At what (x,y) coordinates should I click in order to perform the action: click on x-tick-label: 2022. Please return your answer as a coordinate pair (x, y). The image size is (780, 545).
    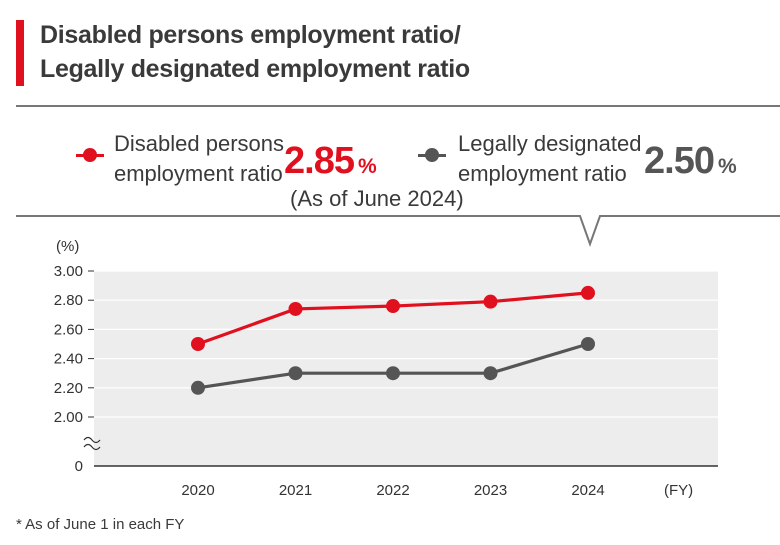
    Looking at the image, I should click on (392, 490).